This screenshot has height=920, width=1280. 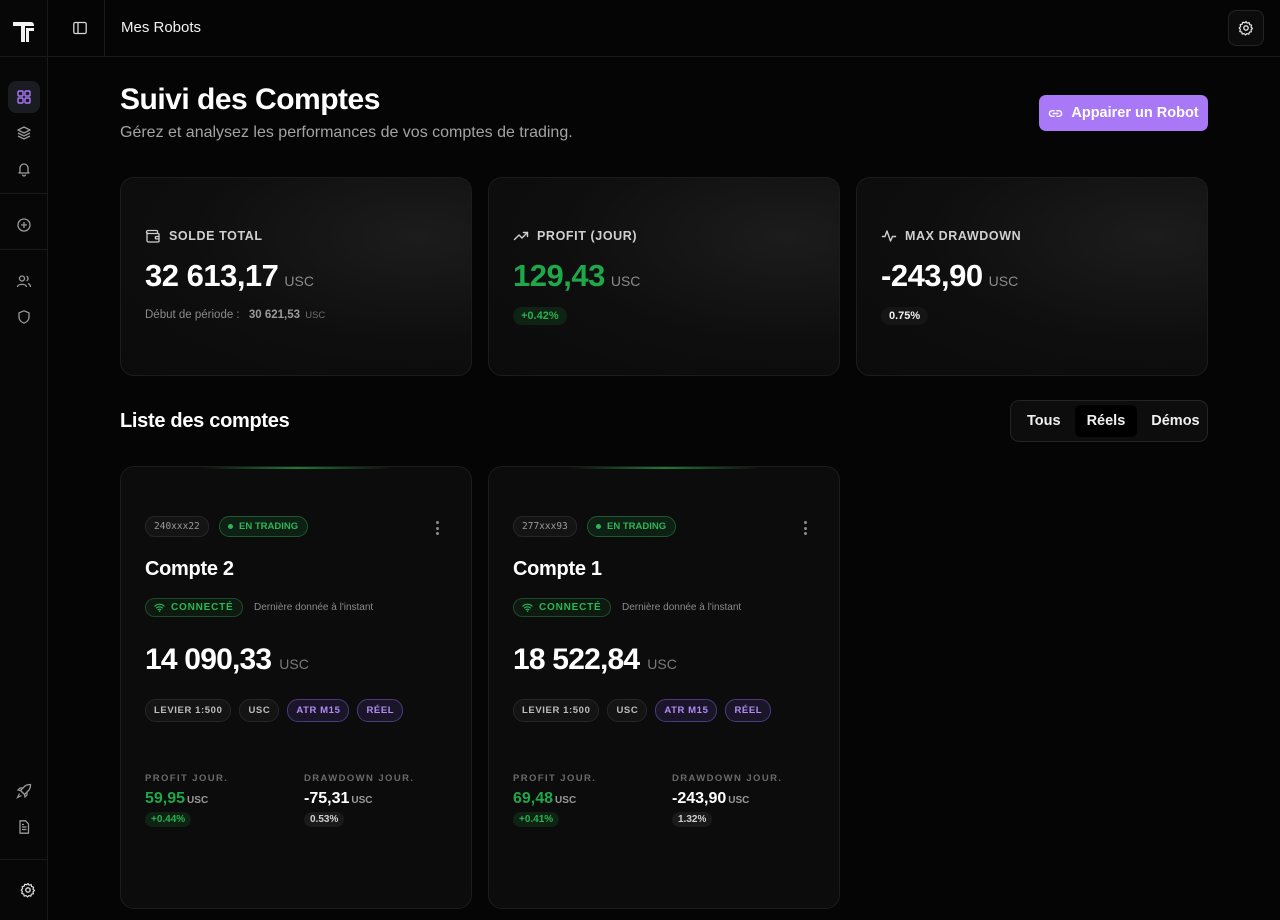 I want to click on stat-label: PROFIT (JOUR), so click(x=575, y=236).